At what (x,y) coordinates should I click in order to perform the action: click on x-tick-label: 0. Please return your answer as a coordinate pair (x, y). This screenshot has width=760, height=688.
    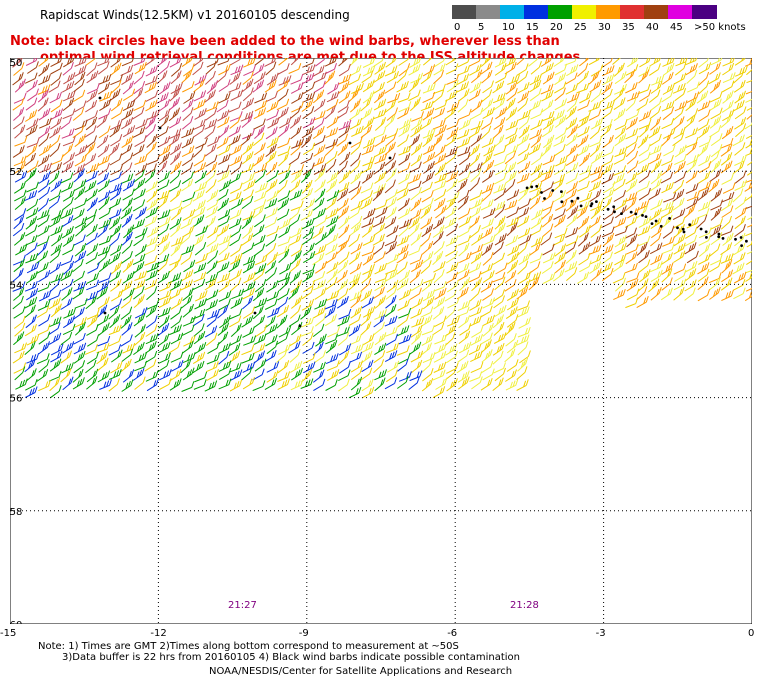
    Looking at the image, I should click on (751, 633).